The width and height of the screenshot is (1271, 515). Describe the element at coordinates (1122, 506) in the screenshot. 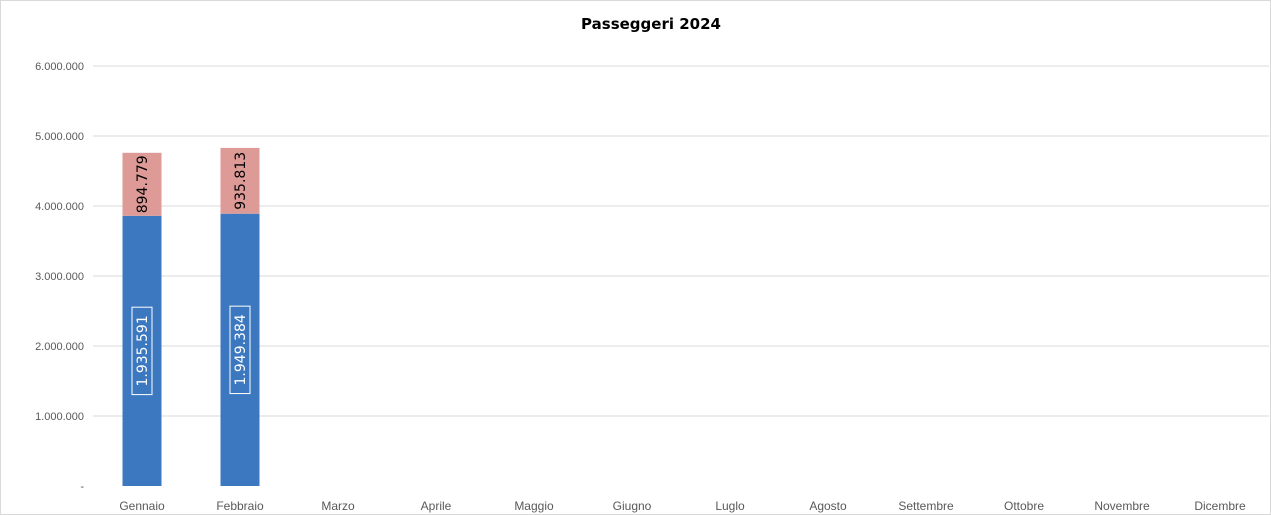

I see `x-tick-label: Novembre` at that location.